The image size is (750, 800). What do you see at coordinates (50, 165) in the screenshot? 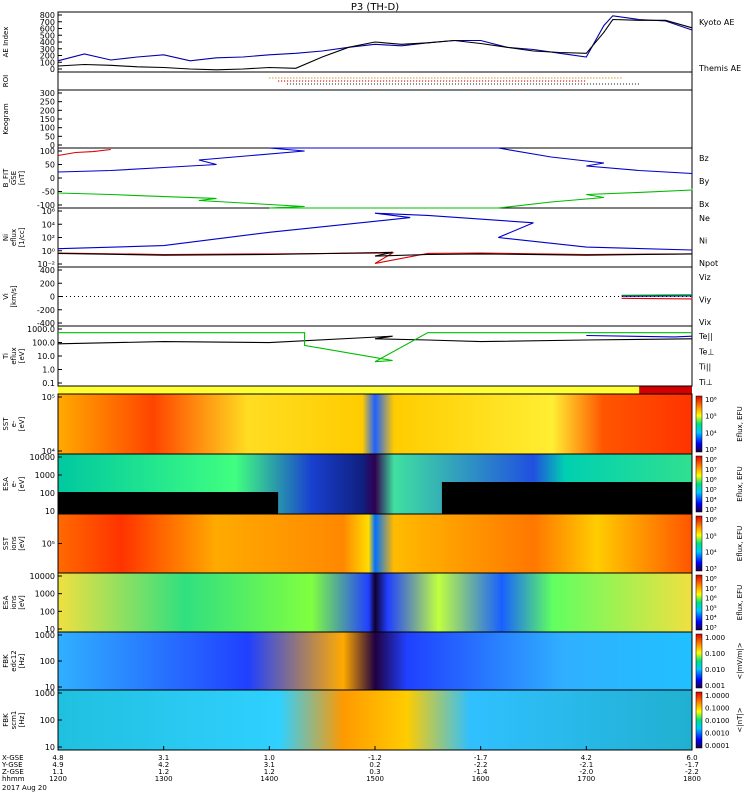
I see `ytick-label-bfit: 50` at bounding box center [50, 165].